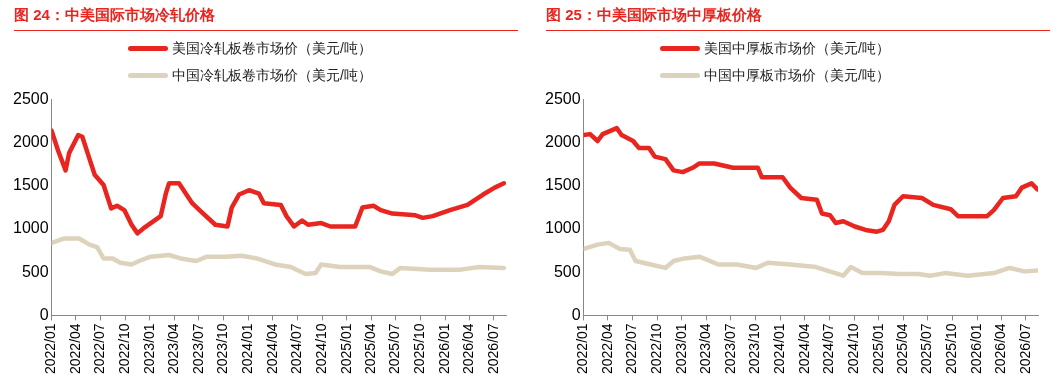 The height and width of the screenshot is (380, 1064). What do you see at coordinates (272, 48) in the screenshot?
I see `legend-label: 美国冷轧板卷市场价（美元/吨）` at bounding box center [272, 48].